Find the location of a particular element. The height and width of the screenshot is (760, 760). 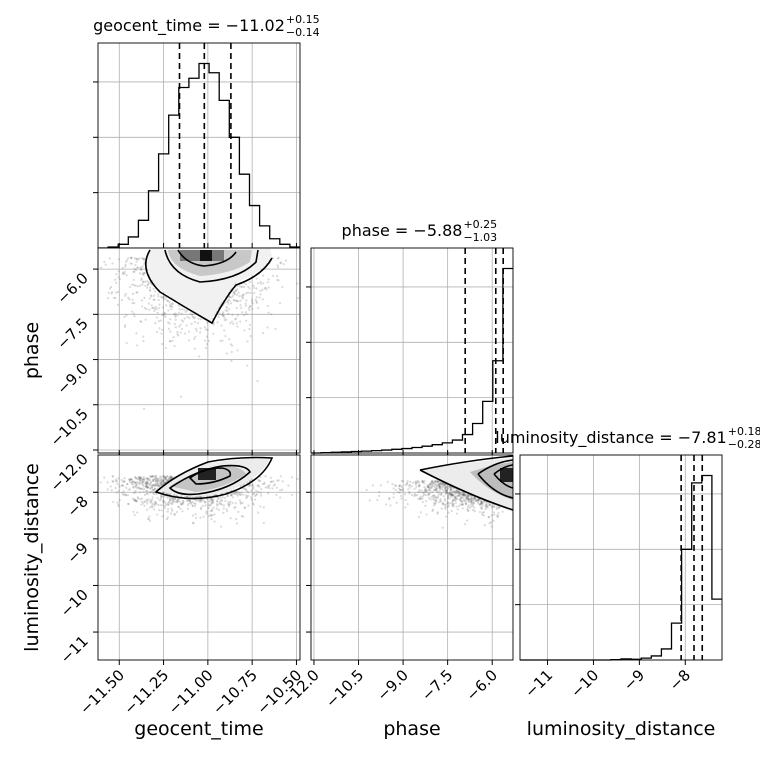

x-tick-label-geocent_time: −11.00 is located at coordinates (191, 692).